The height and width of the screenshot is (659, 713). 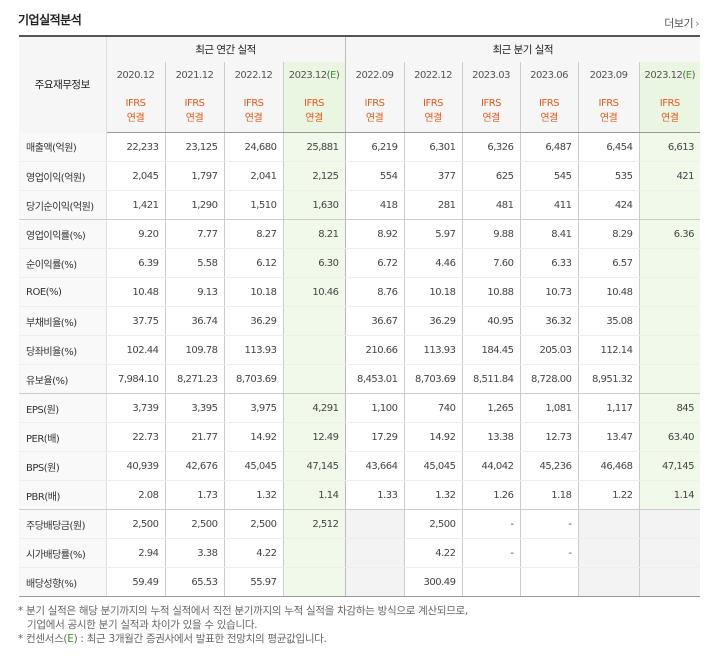 I want to click on table-cell: 377, so click(x=433, y=176).